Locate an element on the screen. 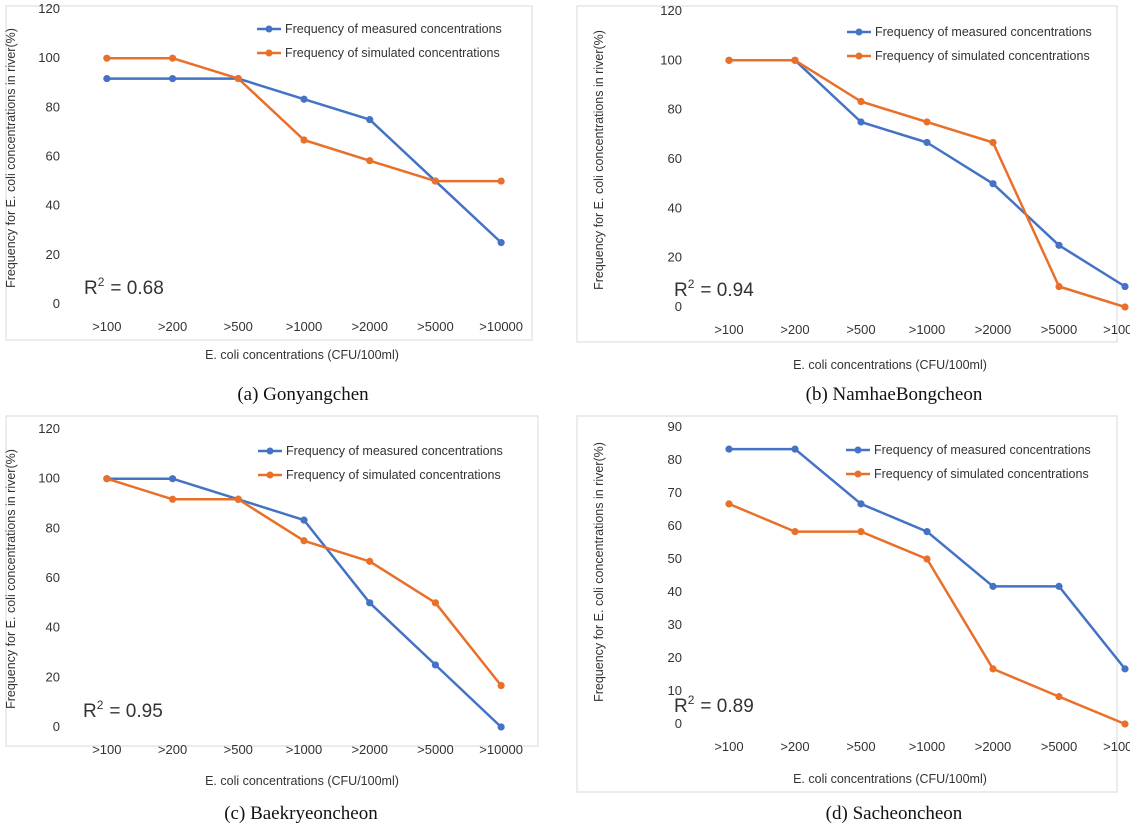 This screenshot has width=1130, height=824. y-tick-labels: 0 20 40 60 80 100 120 is located at coordinates (49, 156).